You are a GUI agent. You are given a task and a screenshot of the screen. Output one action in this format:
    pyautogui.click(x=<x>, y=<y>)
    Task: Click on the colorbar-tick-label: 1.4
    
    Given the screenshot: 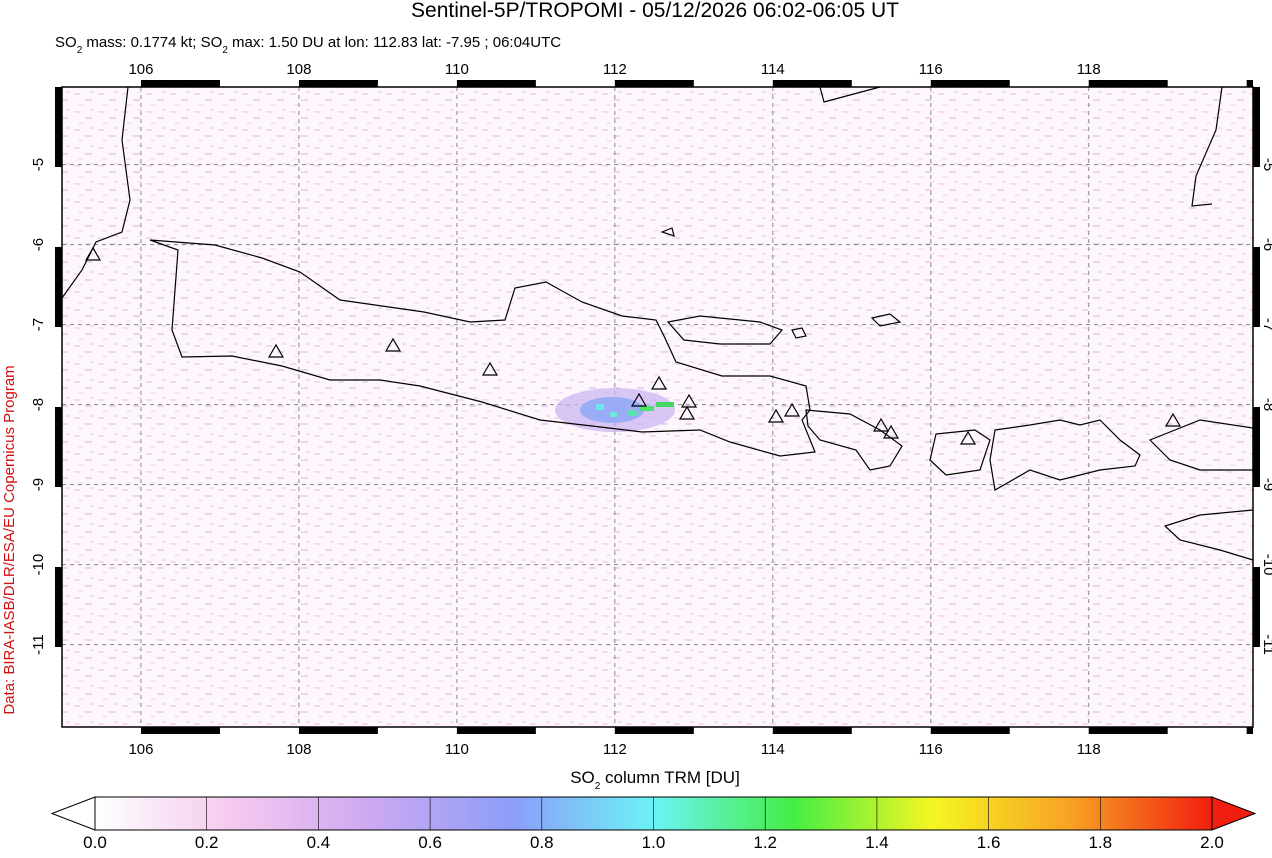 What is the action you would take?
    pyautogui.click(x=877, y=842)
    